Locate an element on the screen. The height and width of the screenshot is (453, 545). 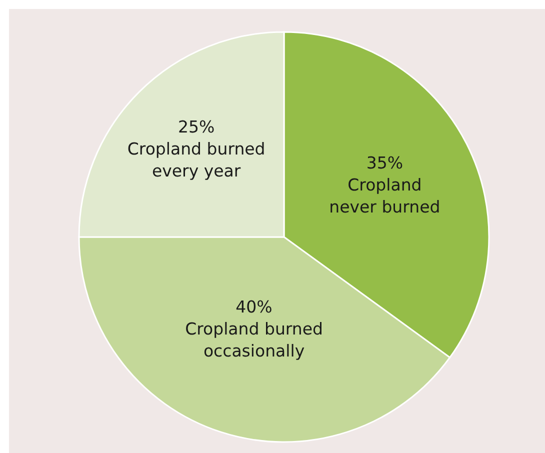
data-label: 25% is located at coordinates (196, 126).